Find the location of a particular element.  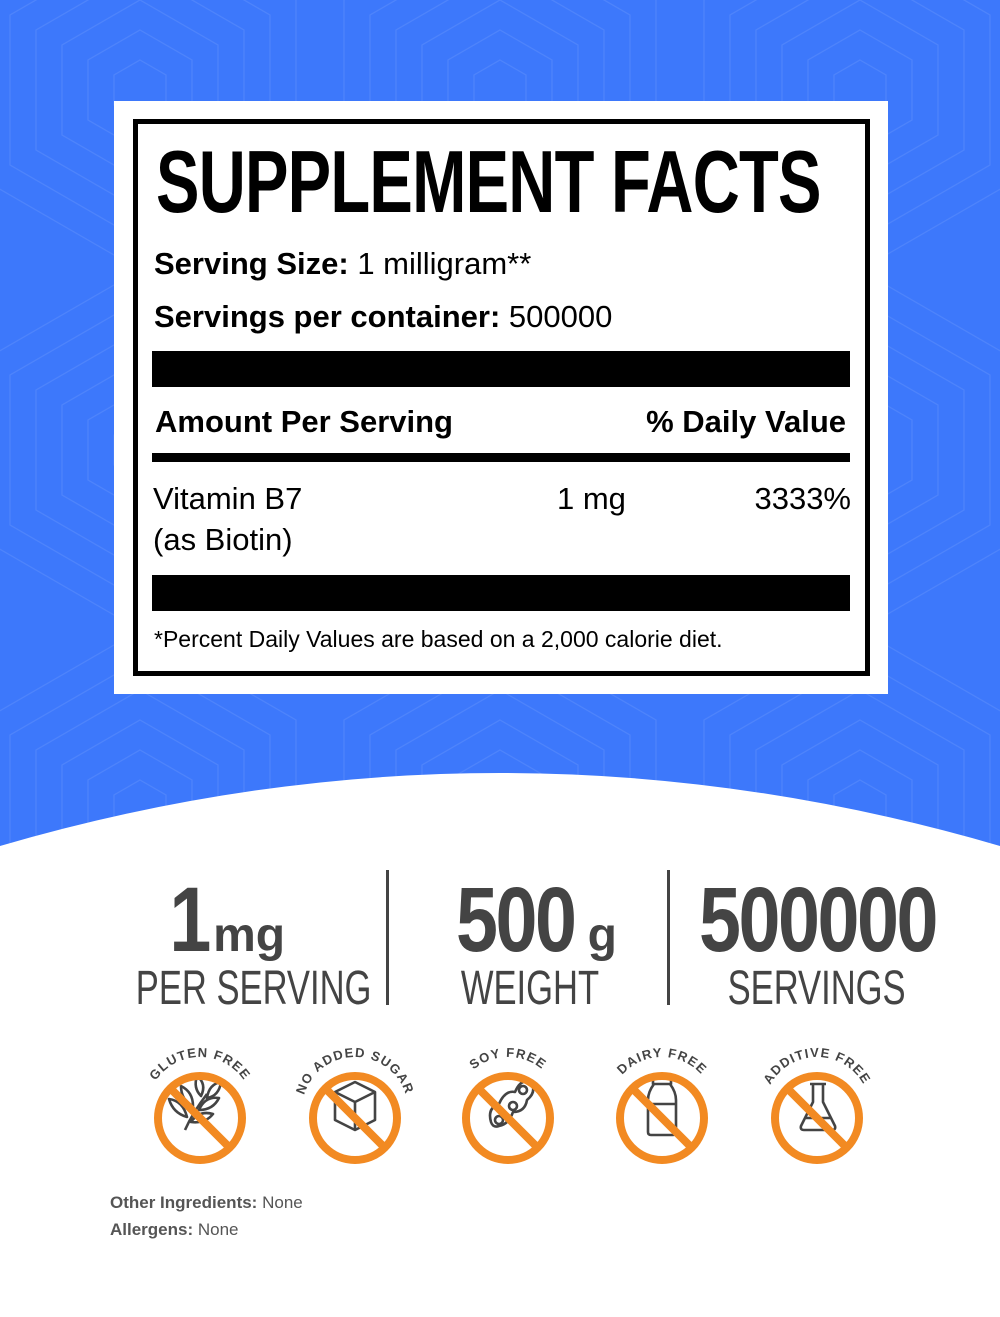

badge-dairy-free: DAIRY FREE is located at coordinates (662, 1105).